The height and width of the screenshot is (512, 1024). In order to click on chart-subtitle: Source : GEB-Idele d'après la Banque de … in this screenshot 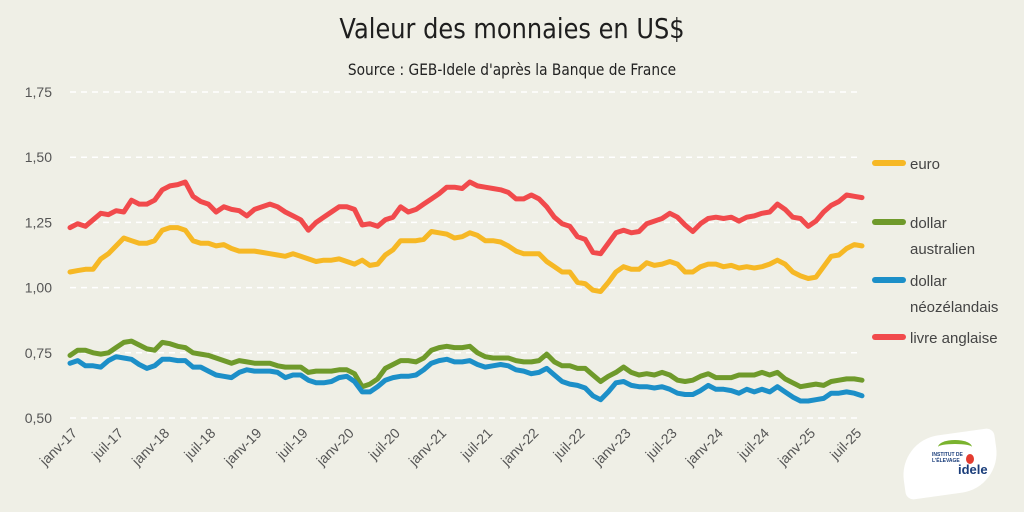, I will do `click(512, 69)`.